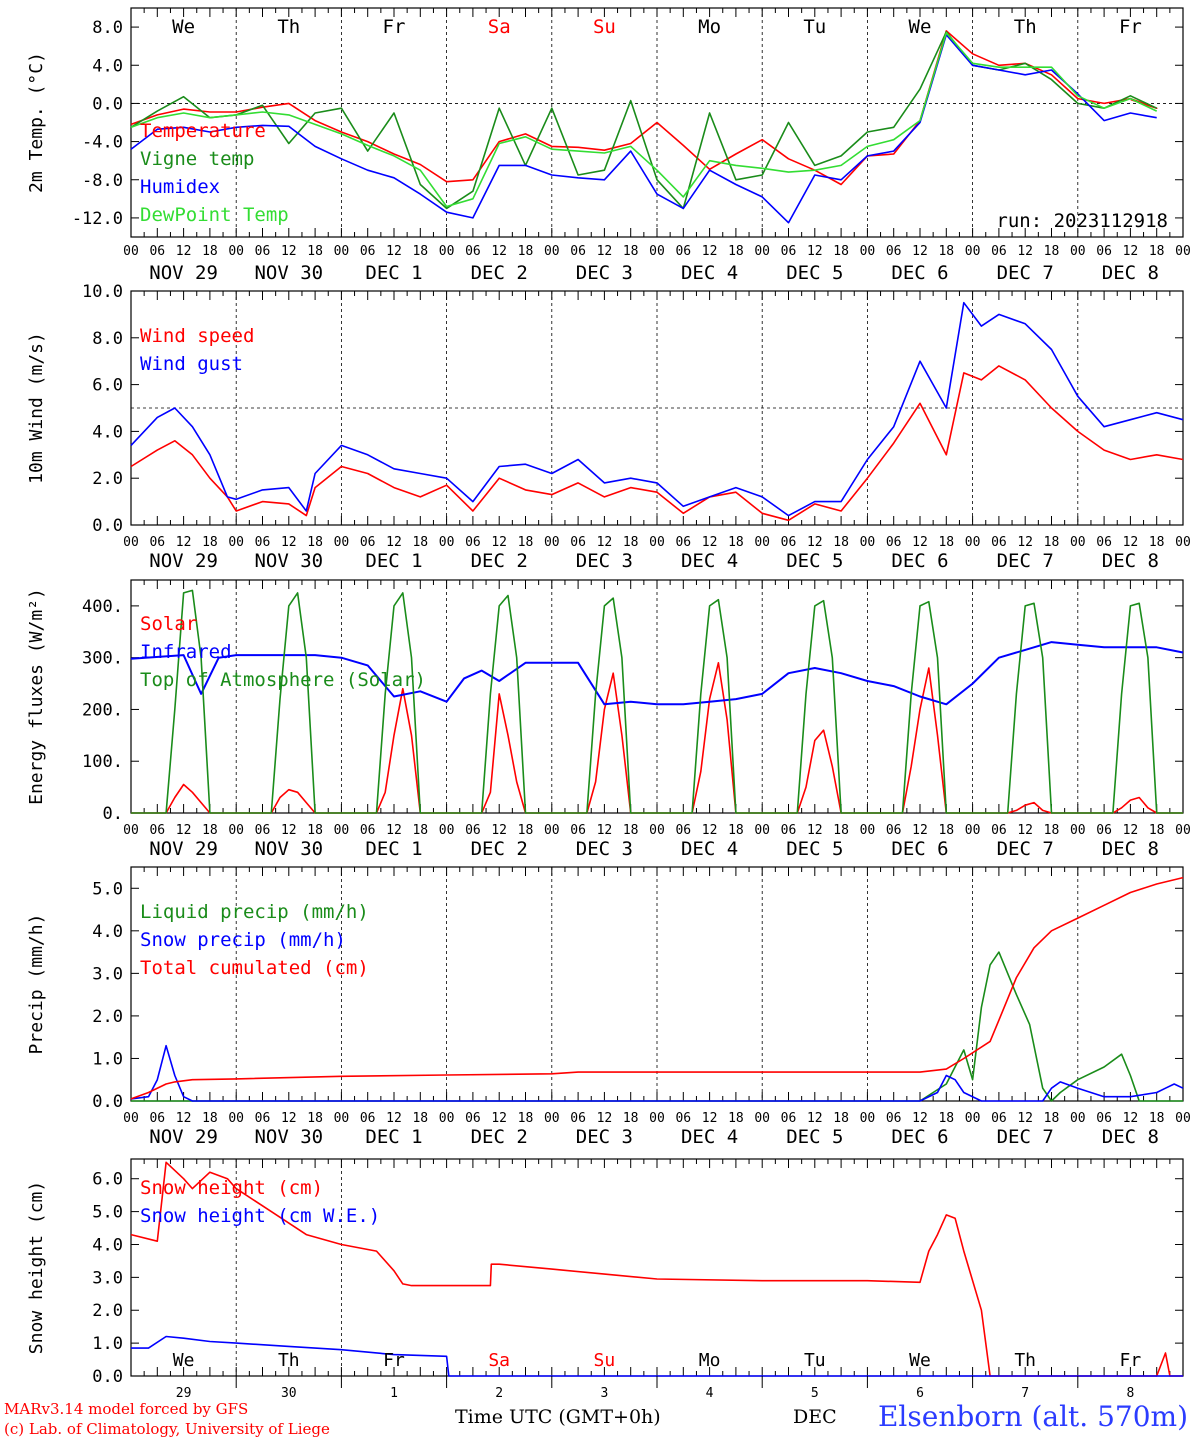 This screenshot has width=1194, height=1440. What do you see at coordinates (107, 386) in the screenshot?
I see `y-tick-label: 6.0` at bounding box center [107, 386].